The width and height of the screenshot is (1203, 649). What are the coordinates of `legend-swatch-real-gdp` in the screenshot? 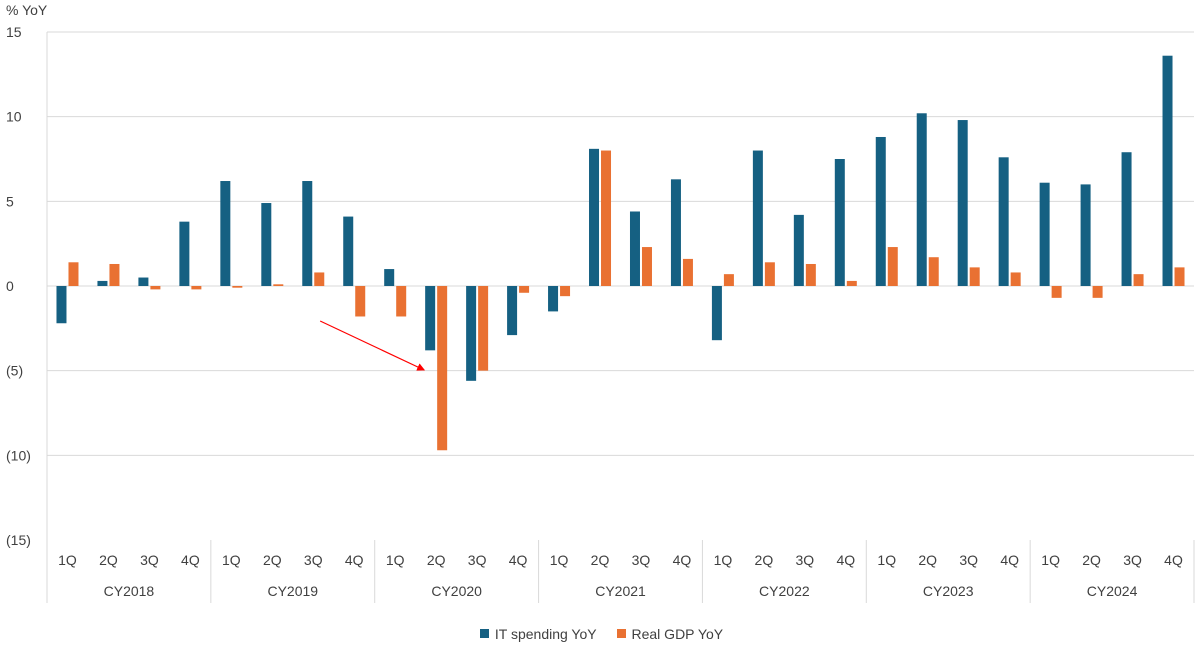 It's located at (621, 633).